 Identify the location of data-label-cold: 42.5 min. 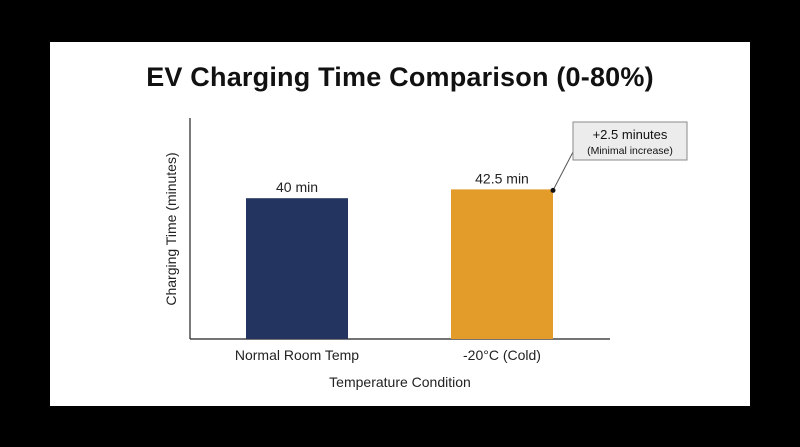
(502, 178).